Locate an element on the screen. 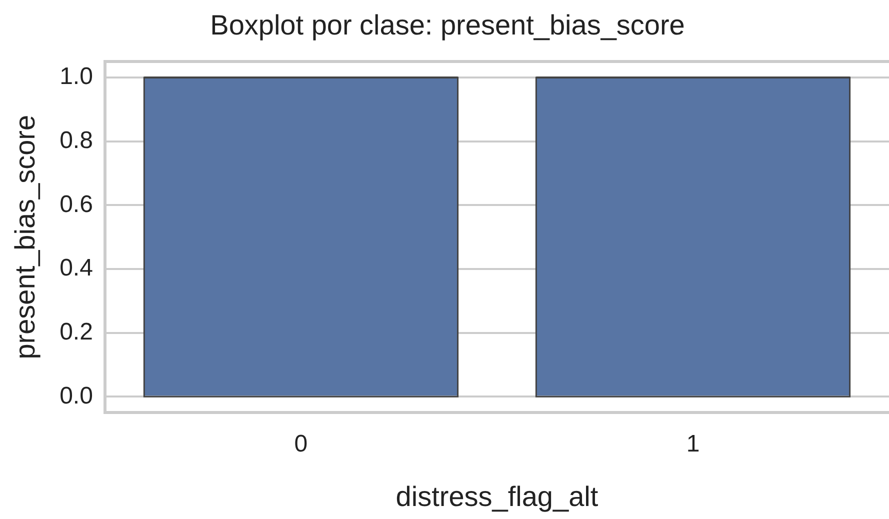 The height and width of the screenshot is (519, 889). y-tick-label: 0.6 is located at coordinates (76, 204).